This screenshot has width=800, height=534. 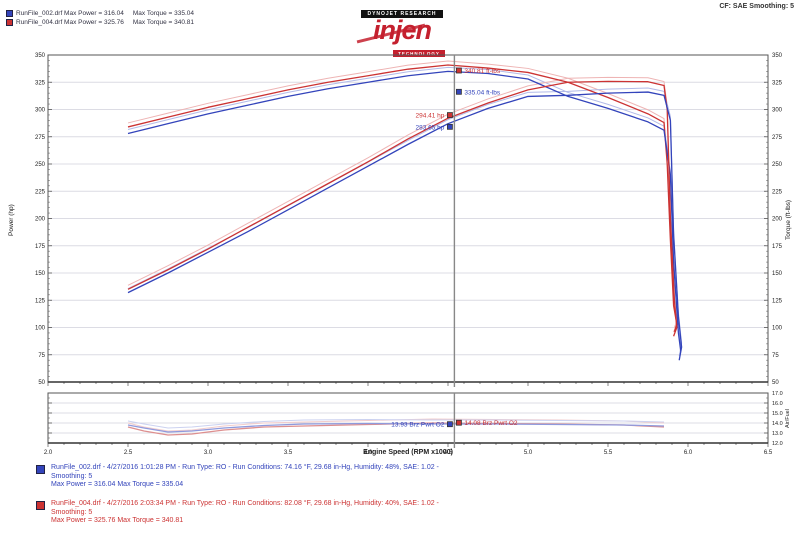 I want to click on svg-text: 3.5, so click(x=288, y=453).